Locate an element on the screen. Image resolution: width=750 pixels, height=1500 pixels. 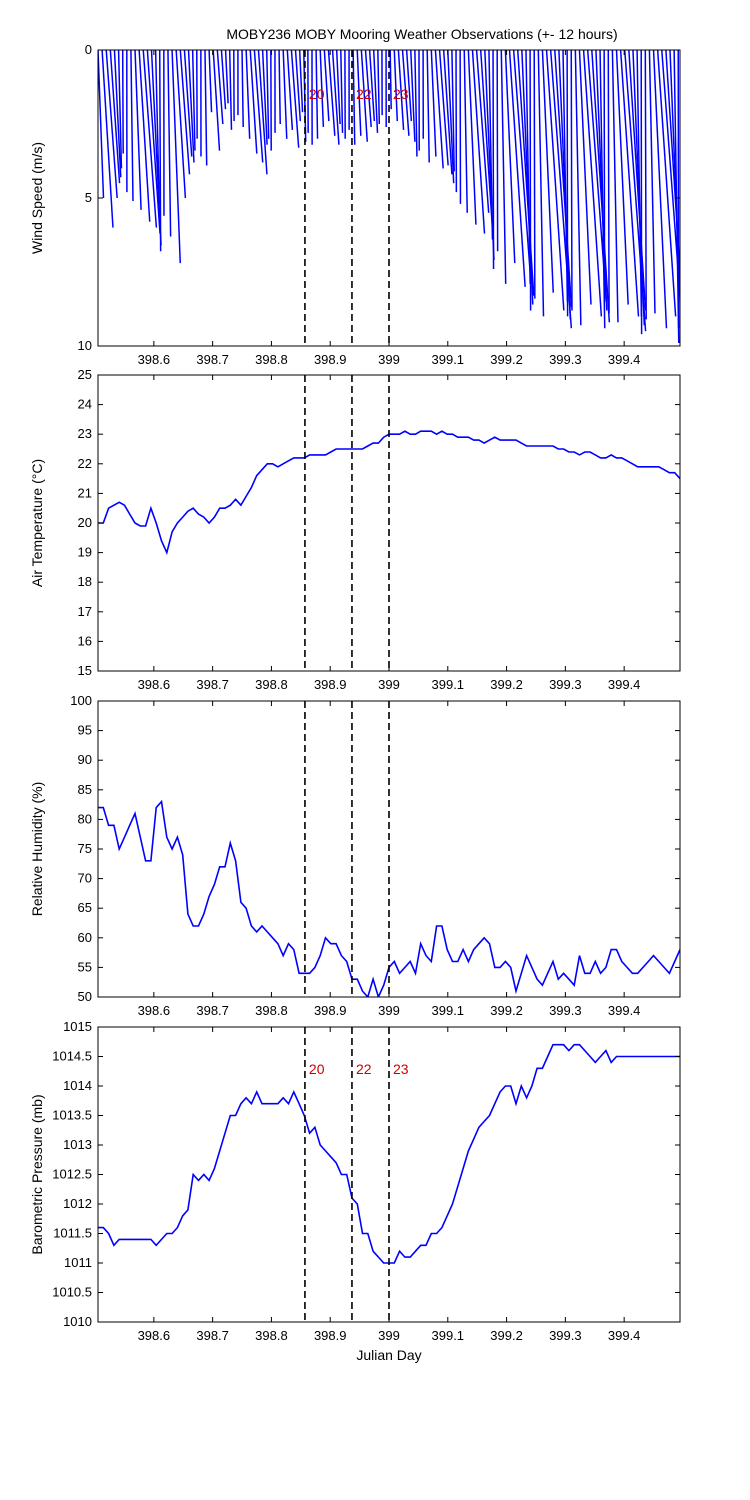
y-tick-label: 0 is located at coordinates (88, 49).